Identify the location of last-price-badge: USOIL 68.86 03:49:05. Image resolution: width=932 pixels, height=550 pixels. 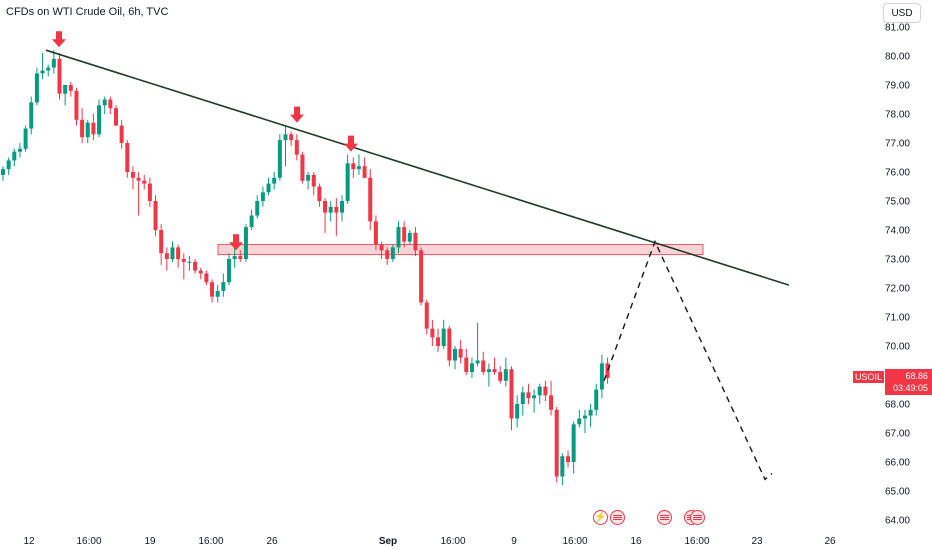
(892, 382).